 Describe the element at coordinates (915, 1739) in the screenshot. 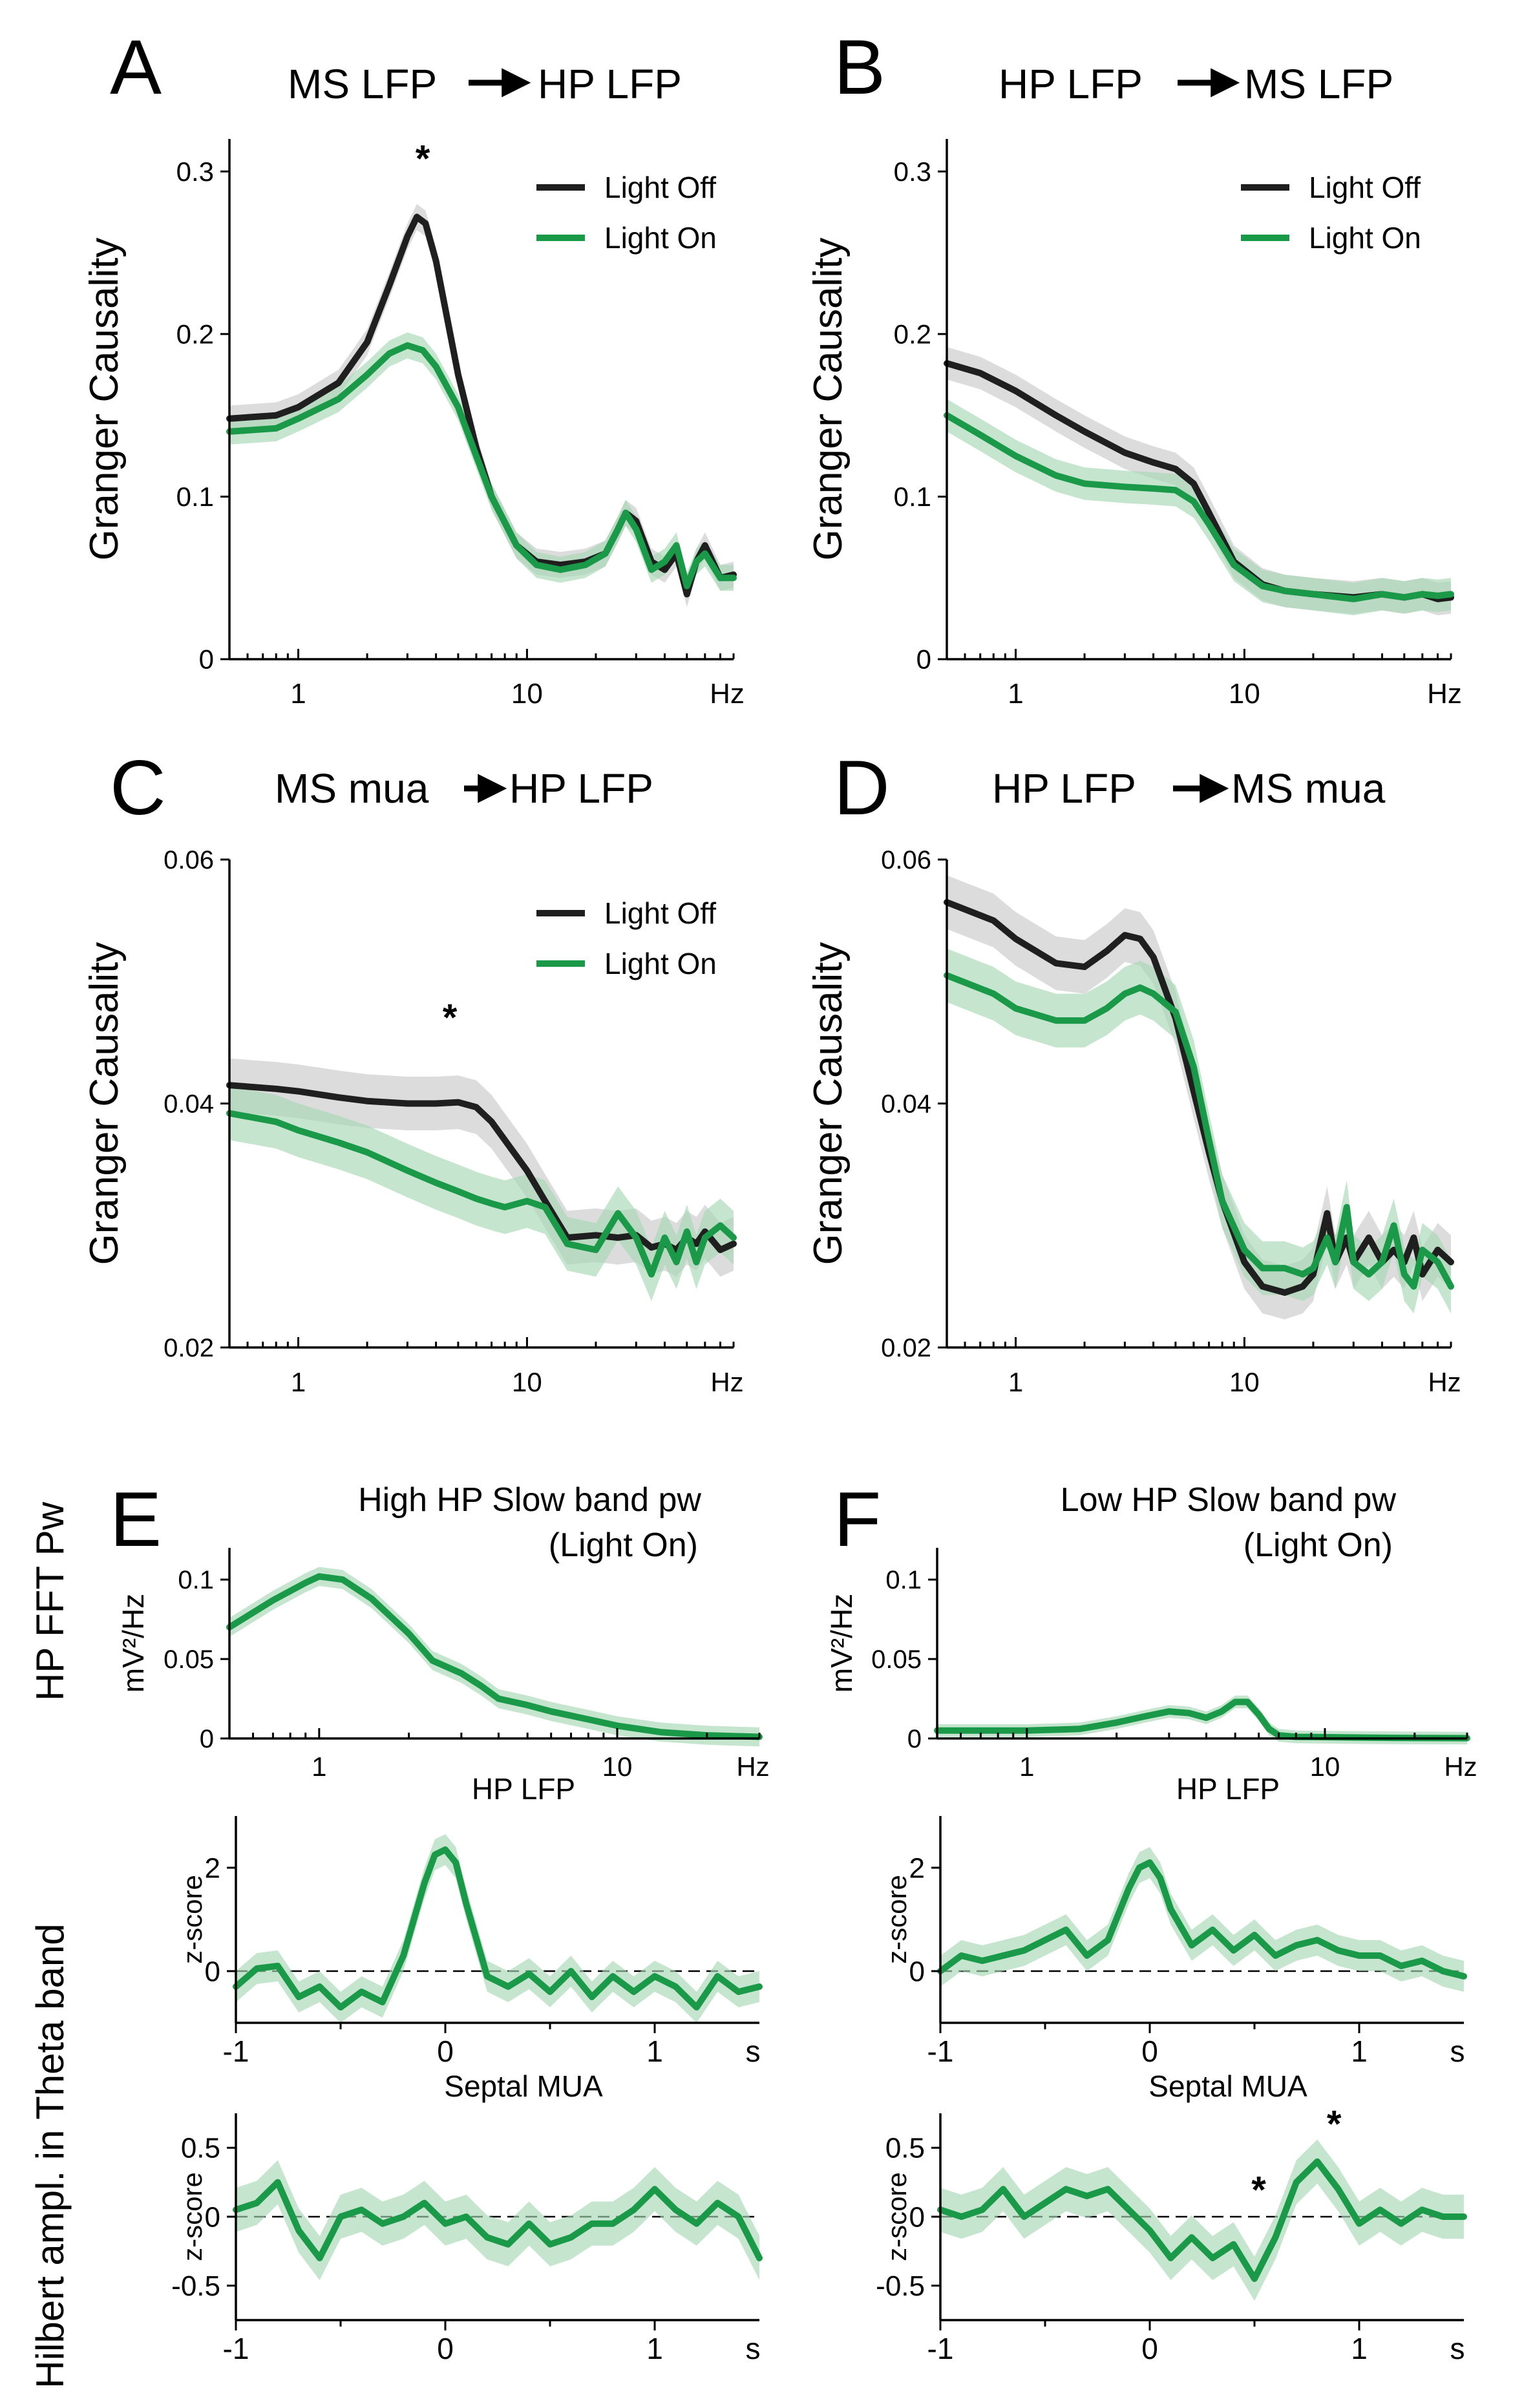

I see `f-fft-ytick-label: 0` at that location.